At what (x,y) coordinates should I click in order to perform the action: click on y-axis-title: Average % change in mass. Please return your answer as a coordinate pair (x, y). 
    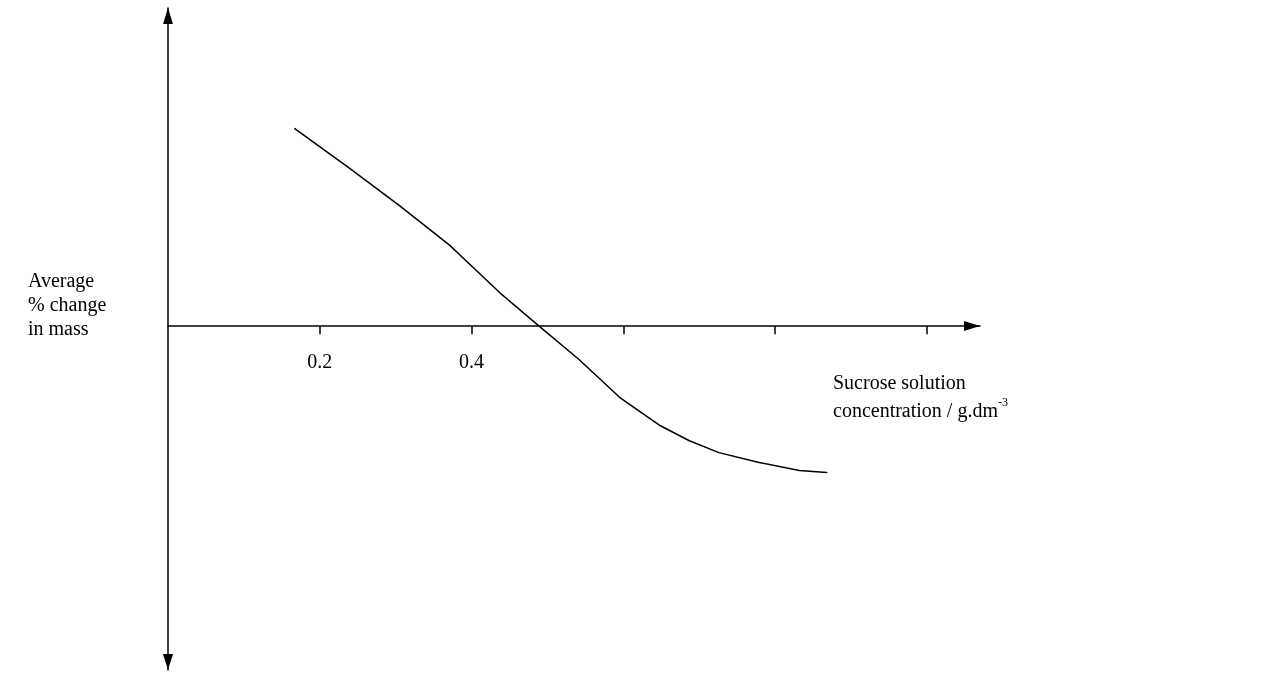
    Looking at the image, I should click on (67, 304).